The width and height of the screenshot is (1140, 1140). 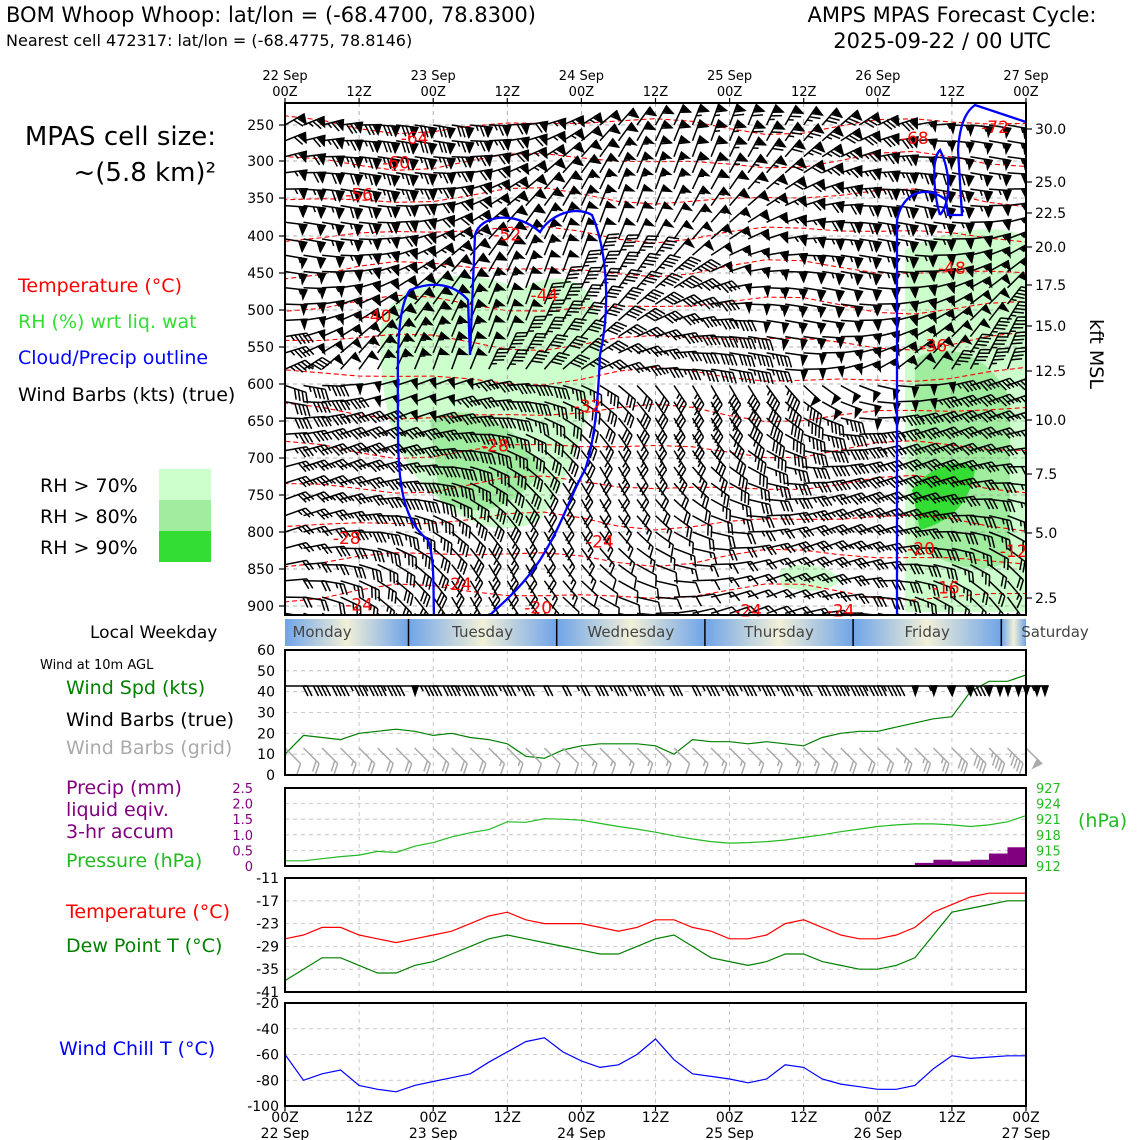 What do you see at coordinates (428, 691) in the screenshot?
I see `wind-barb-true` at bounding box center [428, 691].